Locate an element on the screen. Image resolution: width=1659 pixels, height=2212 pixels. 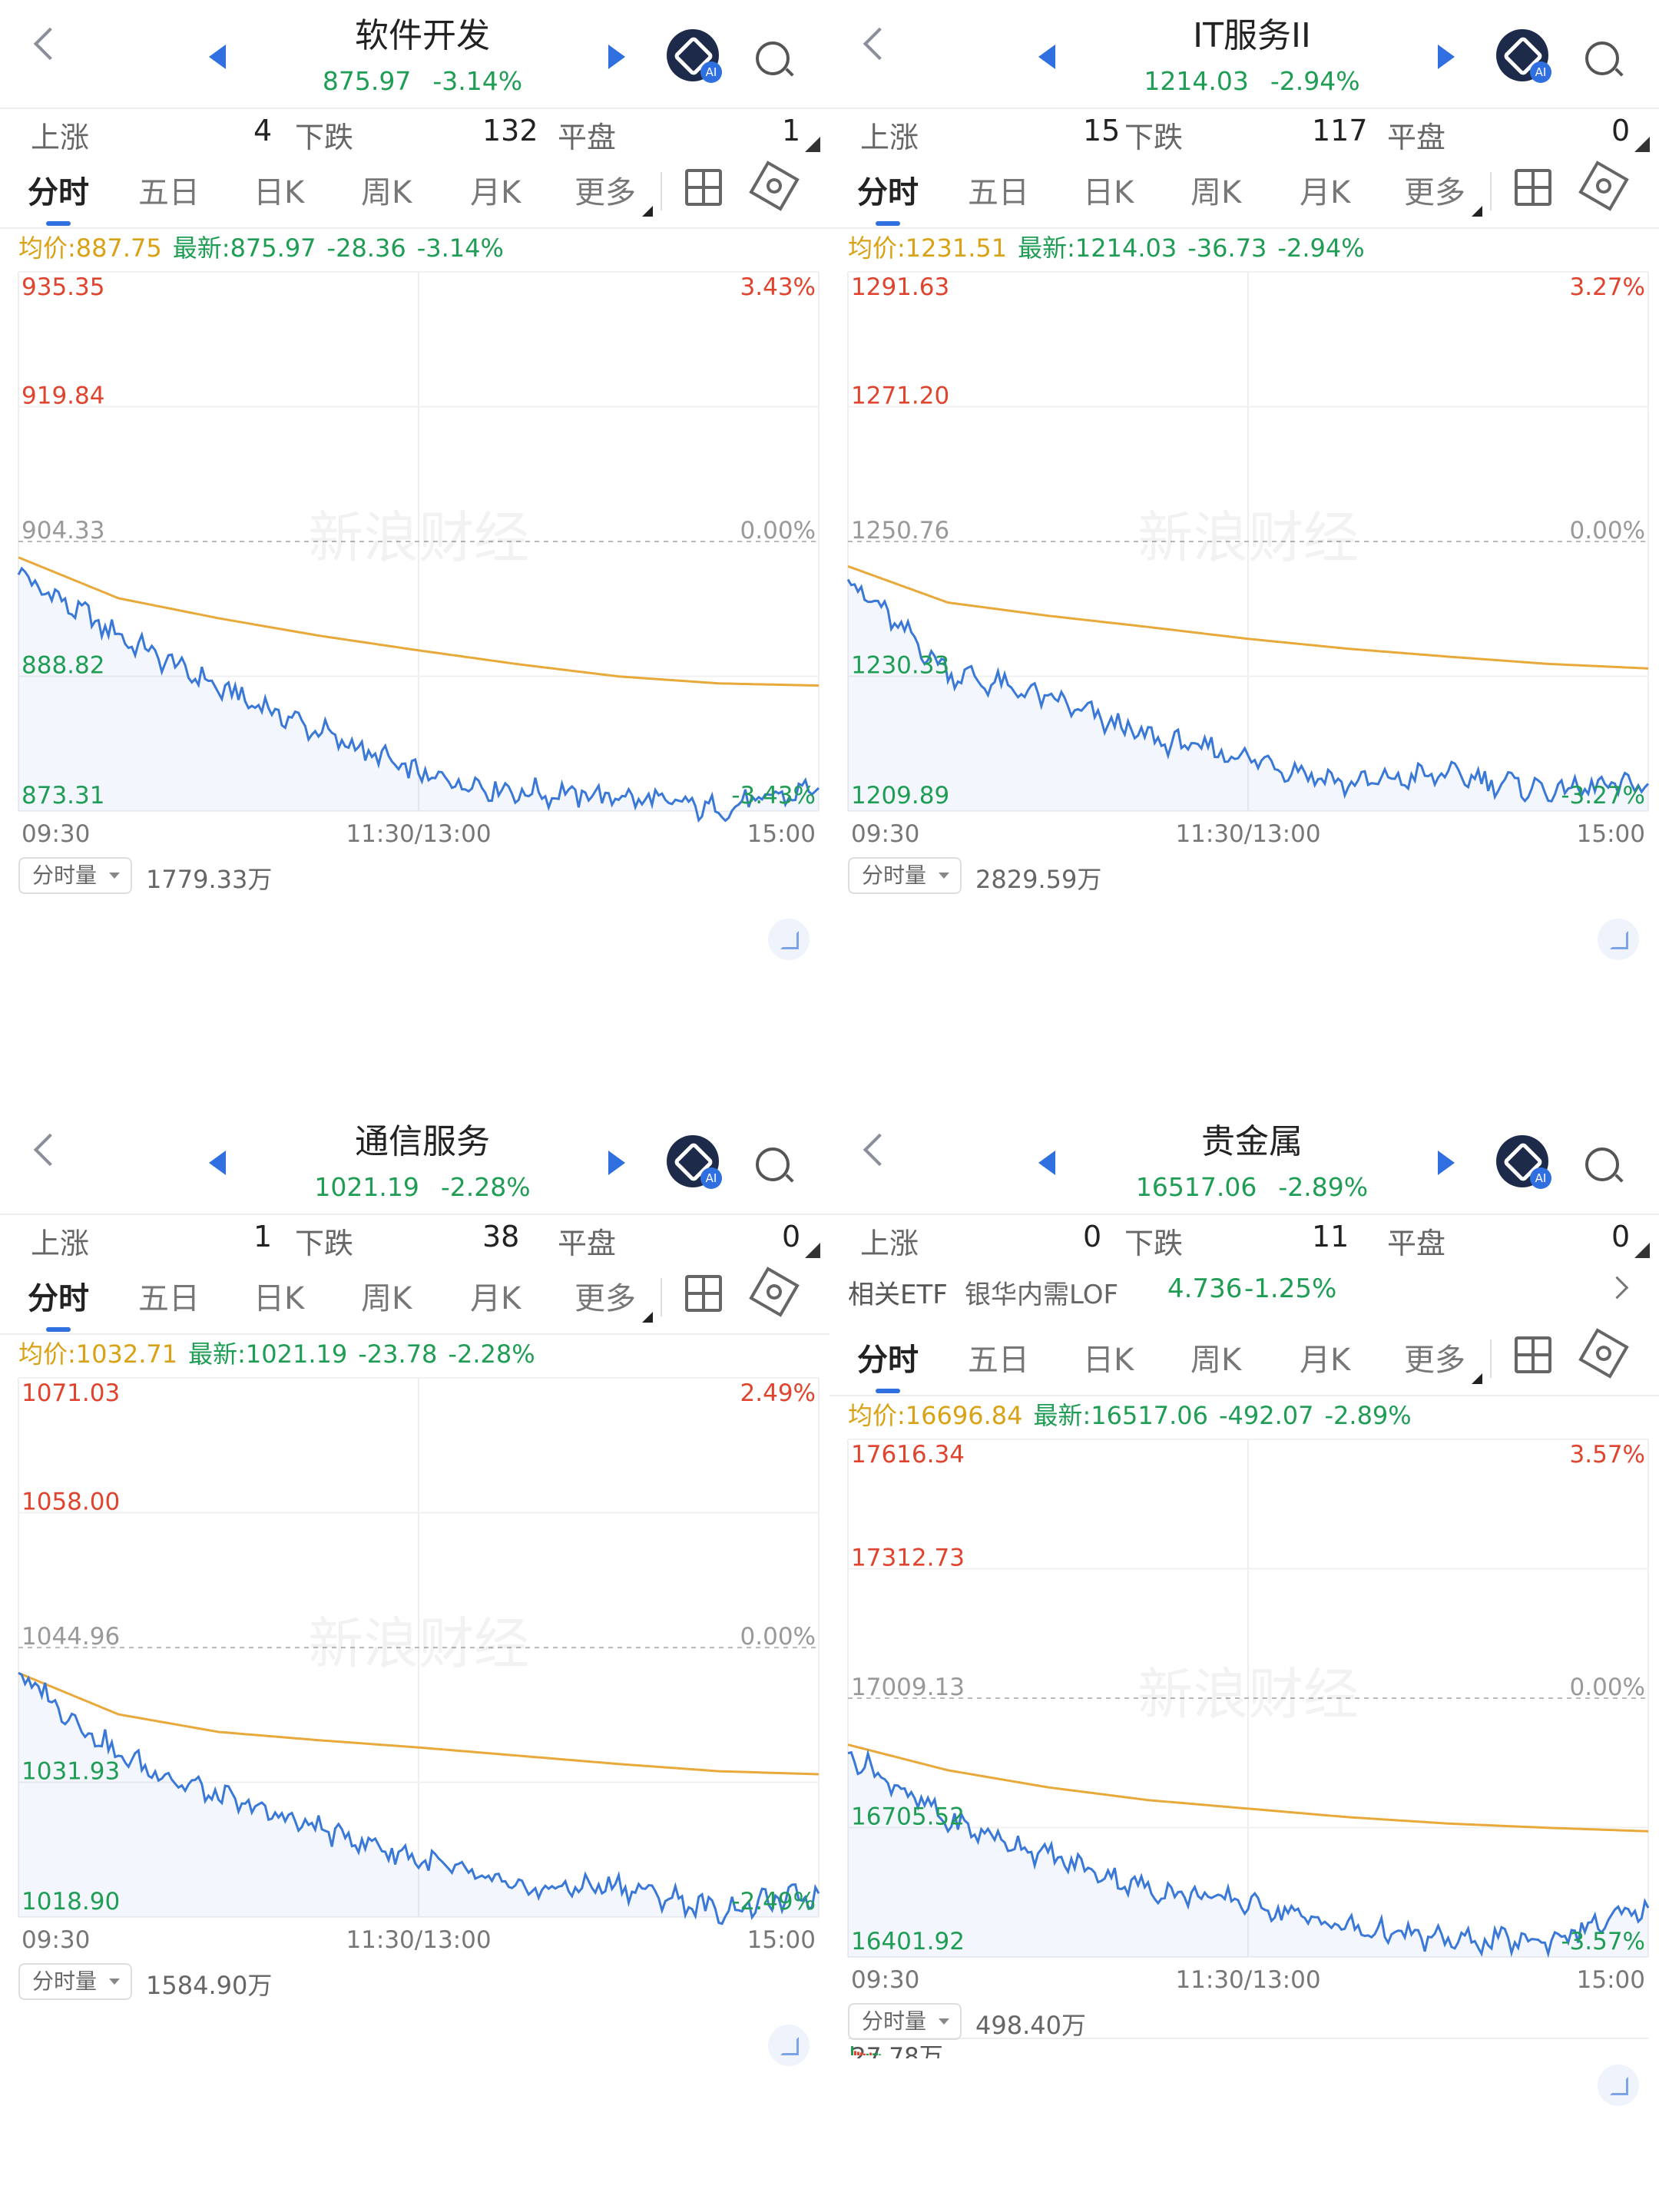
panel-header: 软件开发 875.97 -3.14% AI is located at coordinates (415, 54).